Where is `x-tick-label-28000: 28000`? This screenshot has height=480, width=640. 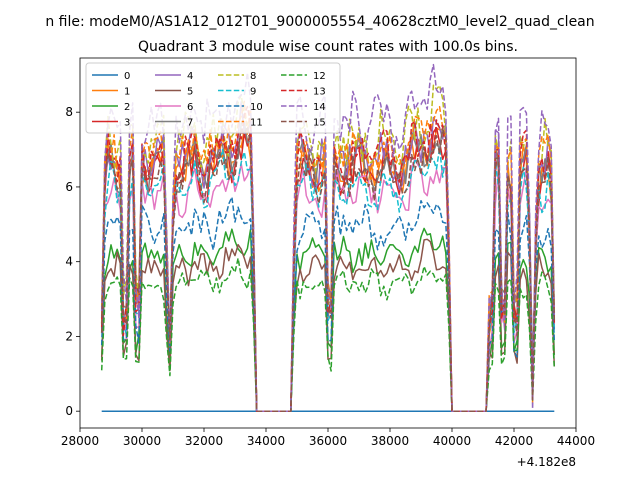 x-tick-label-28000: 28000 is located at coordinates (80, 441).